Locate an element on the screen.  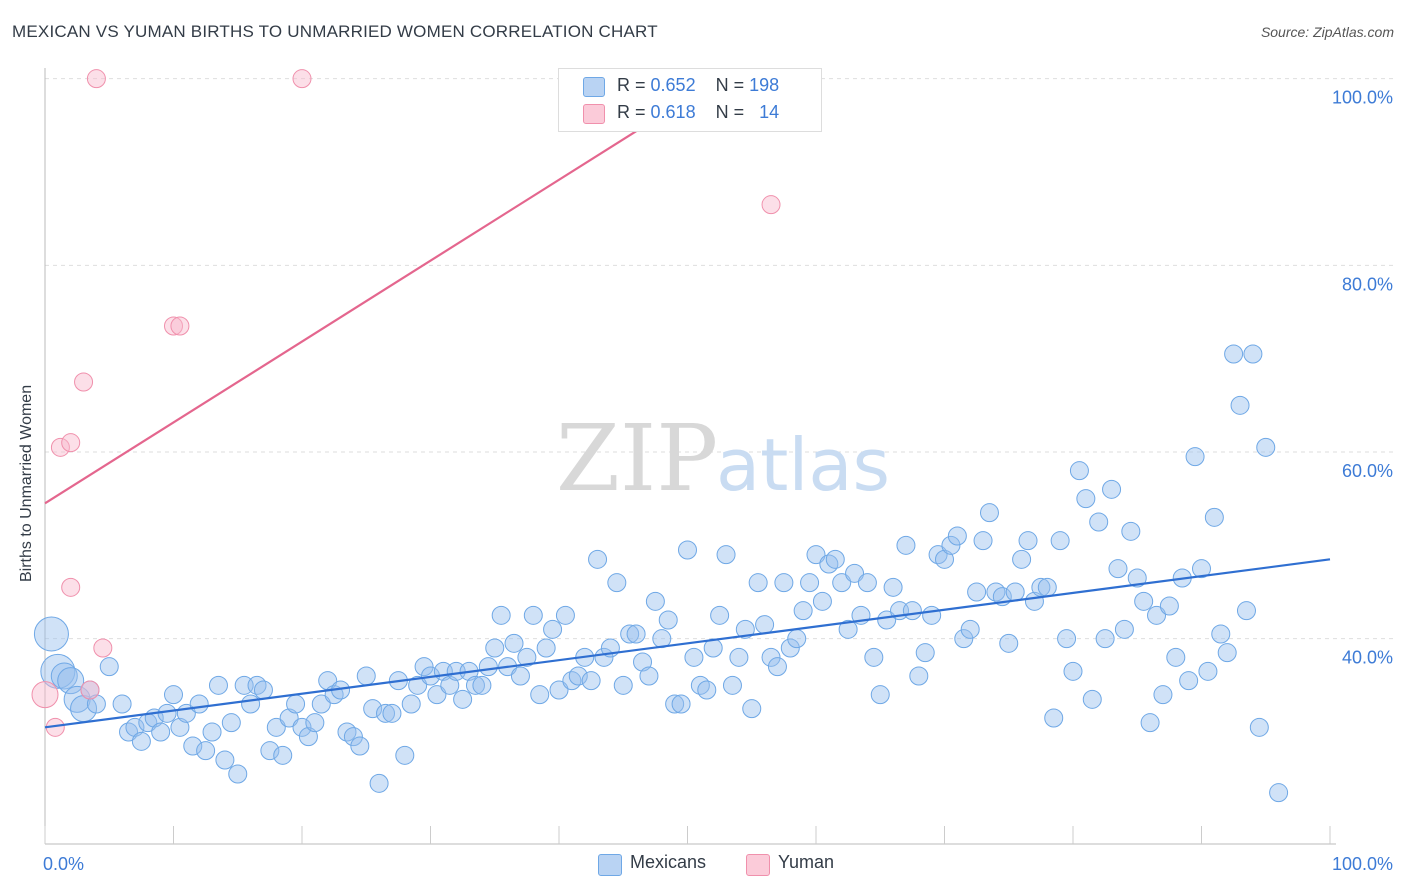
yuman-legend-label: Yuman is located at coordinates (806, 862).